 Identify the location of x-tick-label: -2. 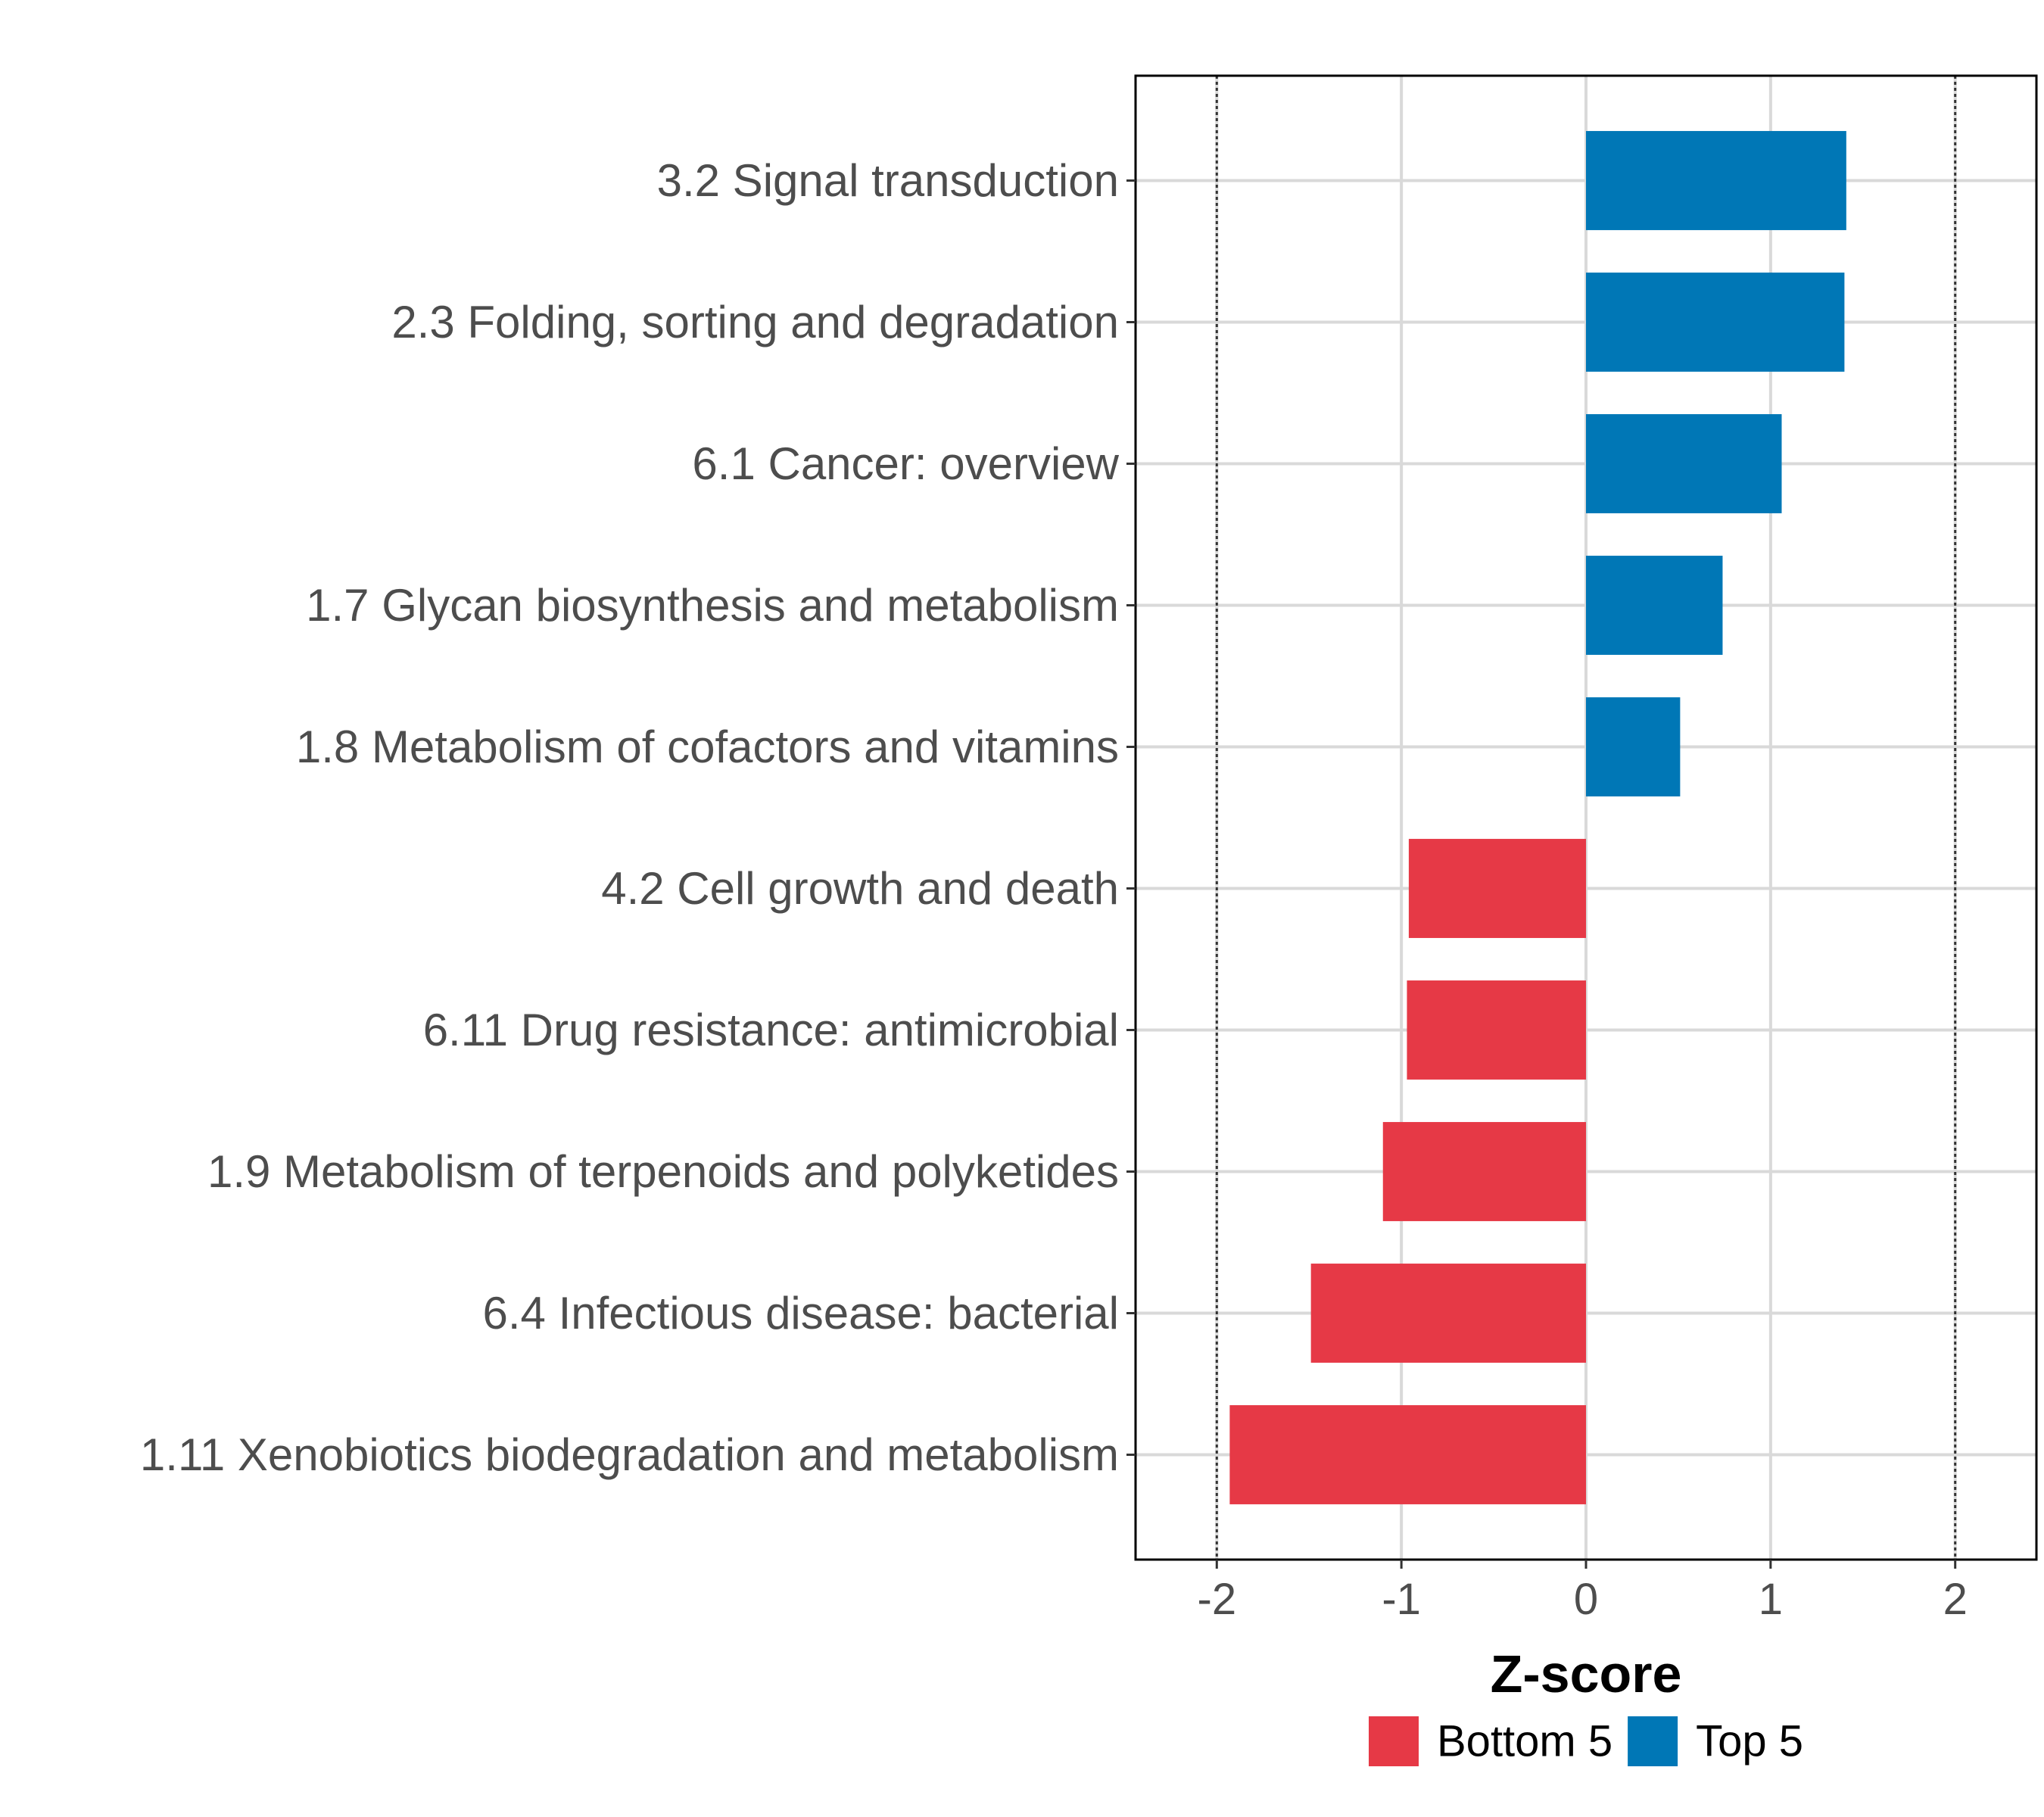
(1217, 1599).